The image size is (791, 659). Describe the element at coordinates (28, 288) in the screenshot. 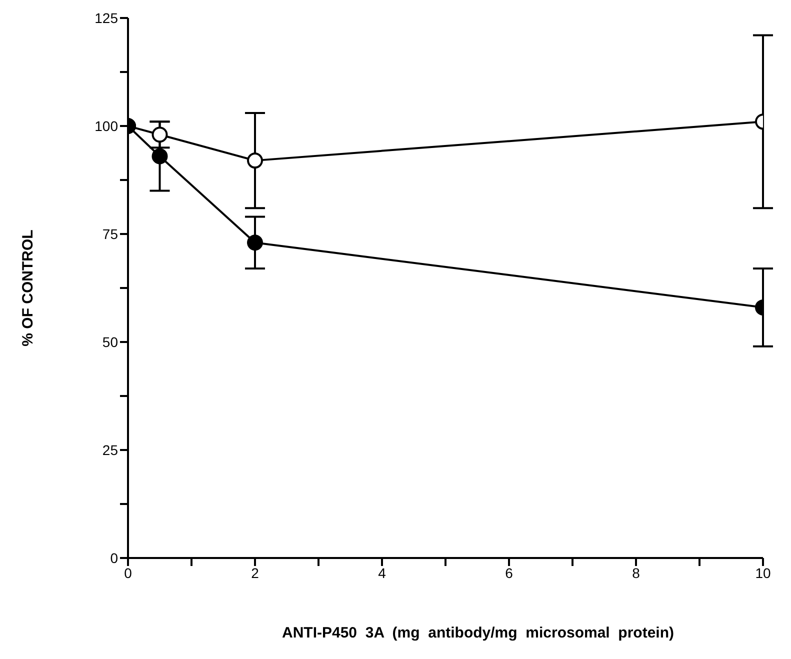

I see `y-axis-title: % OF CONTROL` at that location.